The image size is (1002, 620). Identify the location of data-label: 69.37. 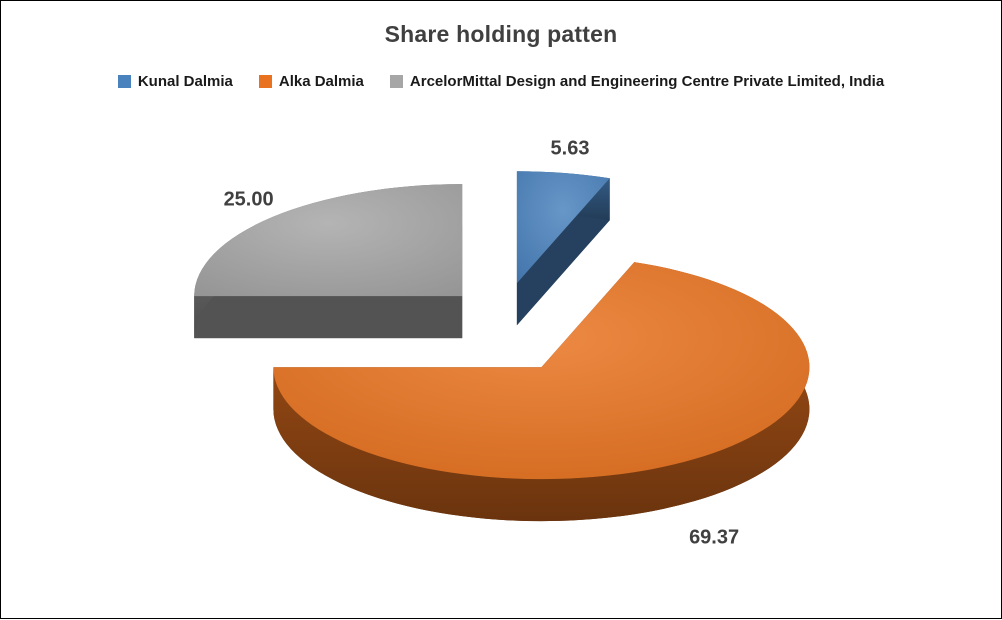
(714, 537).